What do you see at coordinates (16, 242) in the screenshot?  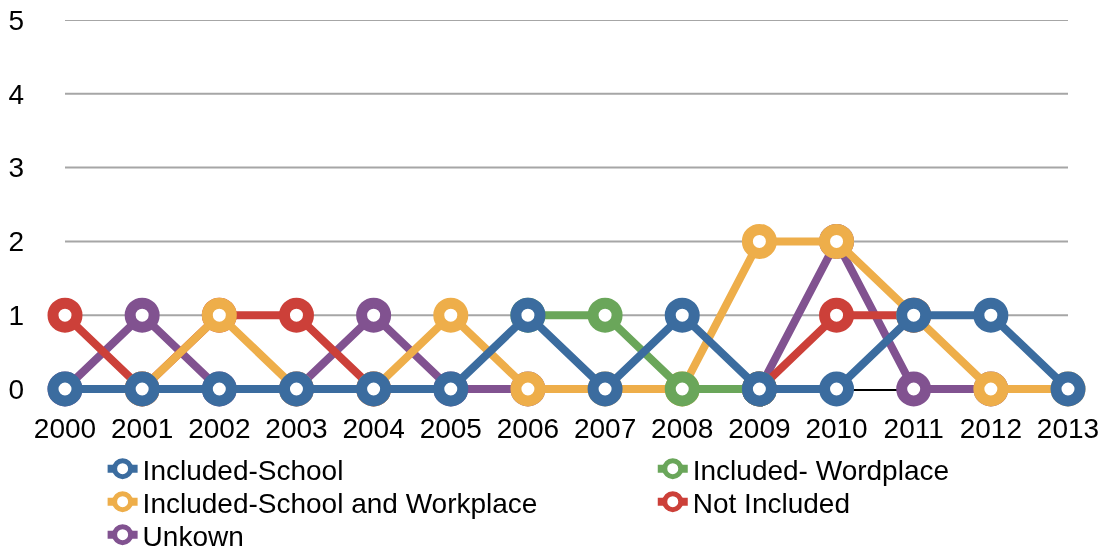 I see `y-tick-label: 2` at bounding box center [16, 242].